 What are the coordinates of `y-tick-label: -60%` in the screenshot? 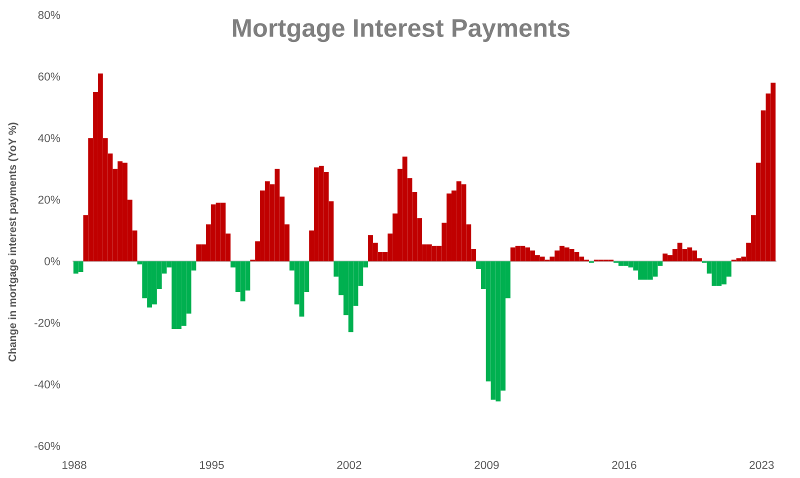 It's located at (47, 446).